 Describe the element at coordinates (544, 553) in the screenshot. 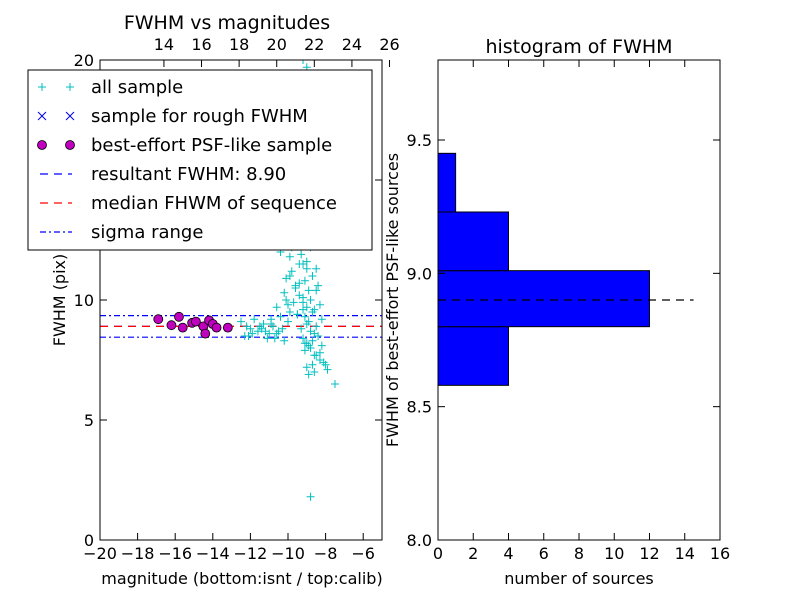

I see `x-tick-label: 6` at that location.